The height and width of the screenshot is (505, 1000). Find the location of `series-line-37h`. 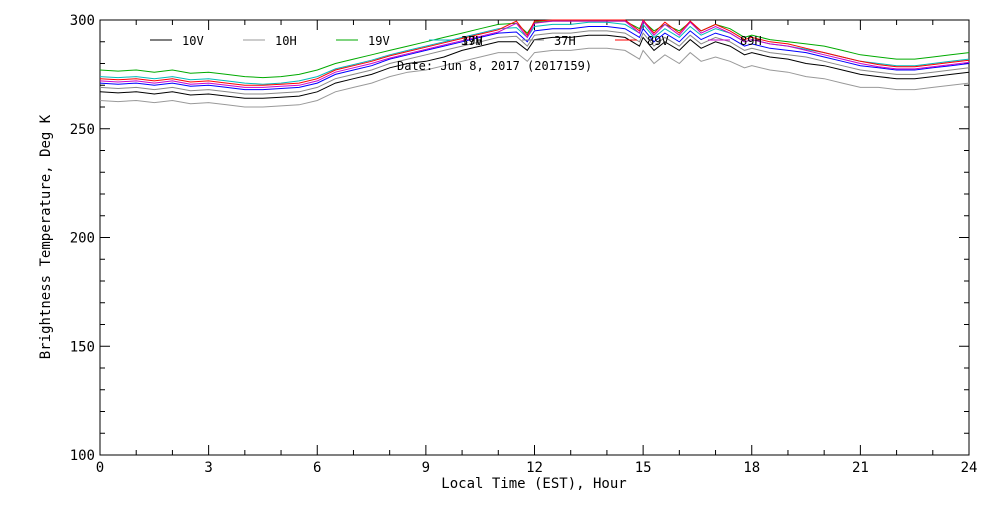

series-line-37h is located at coordinates (534, 62).